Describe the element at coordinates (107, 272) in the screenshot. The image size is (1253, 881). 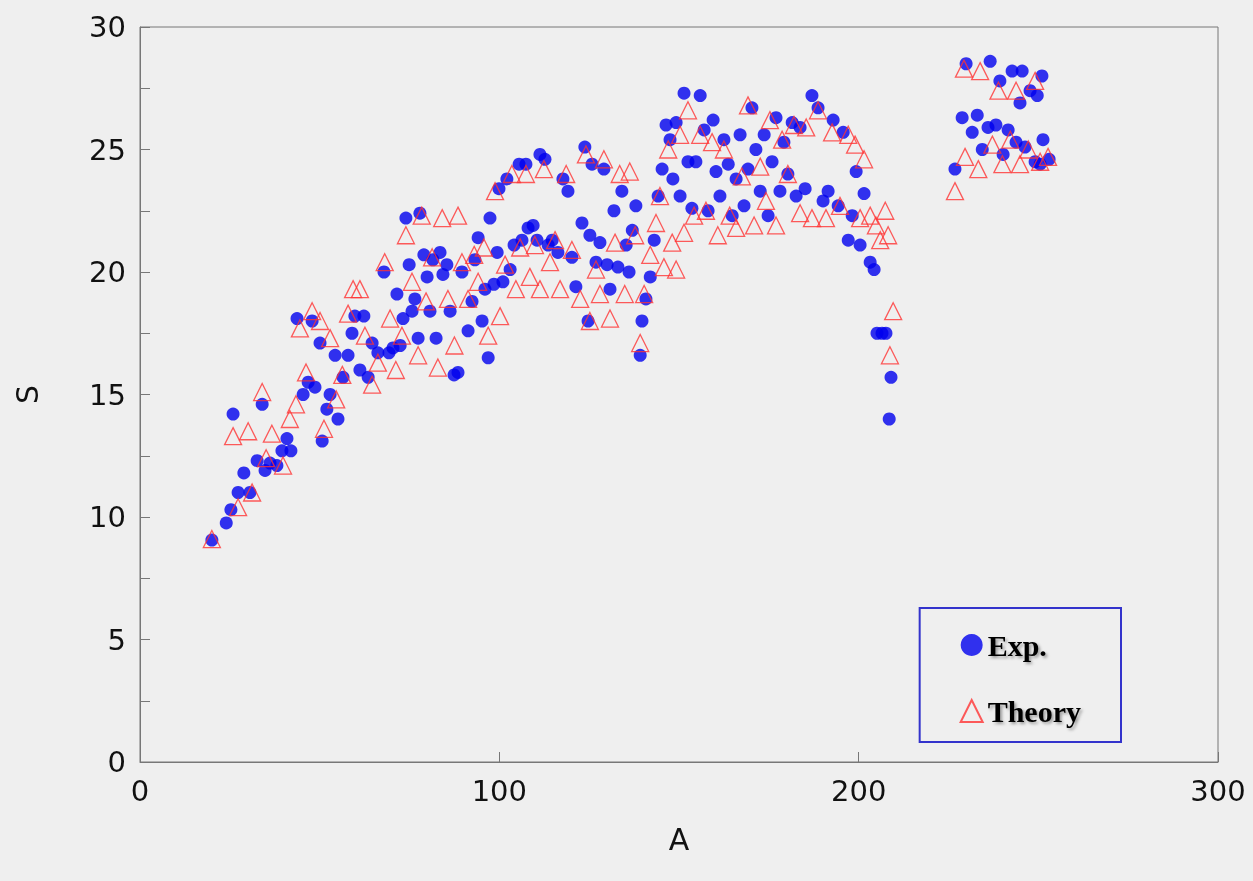
I see `y-tick-label: 20` at that location.